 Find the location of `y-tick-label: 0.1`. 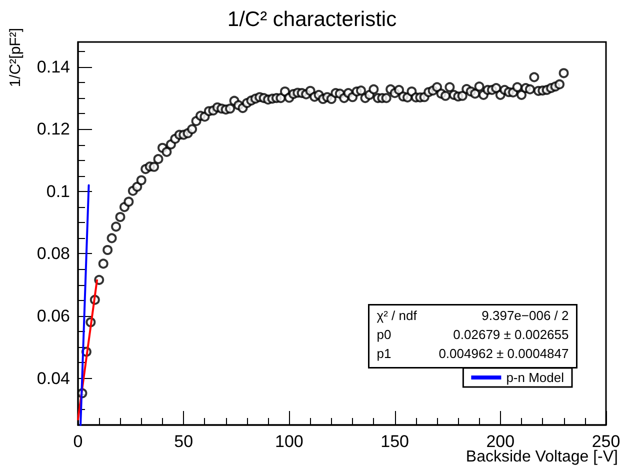

y-tick-label: 0.1 is located at coordinates (58, 191).